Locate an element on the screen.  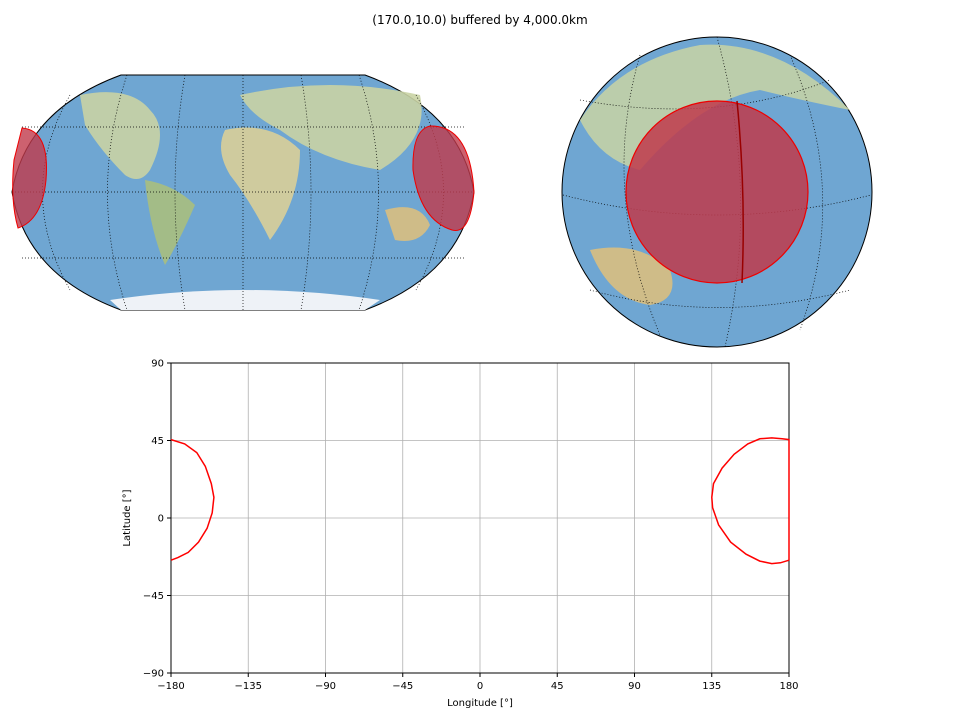
y-tick-label: −45 is located at coordinates (153, 596).